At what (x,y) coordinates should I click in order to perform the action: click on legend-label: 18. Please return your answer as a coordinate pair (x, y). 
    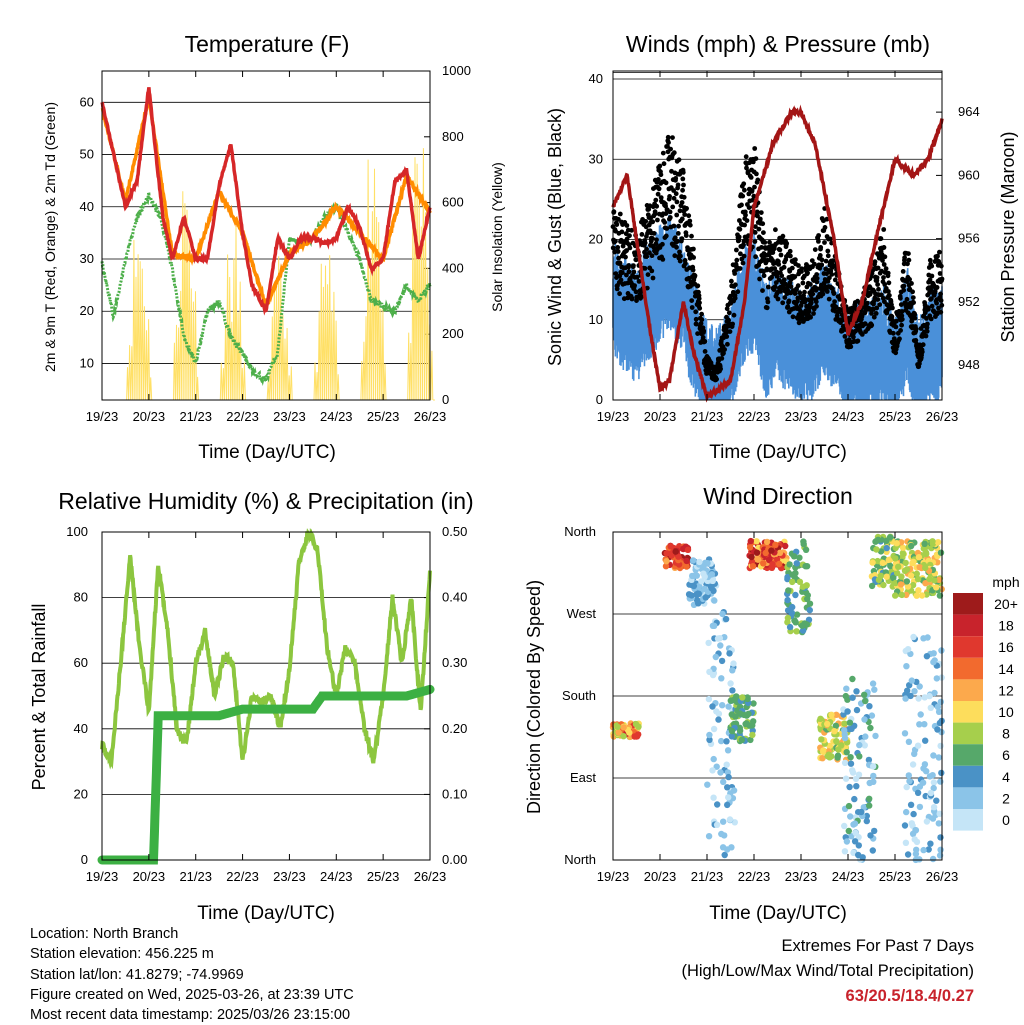
    Looking at the image, I should click on (1006, 626).